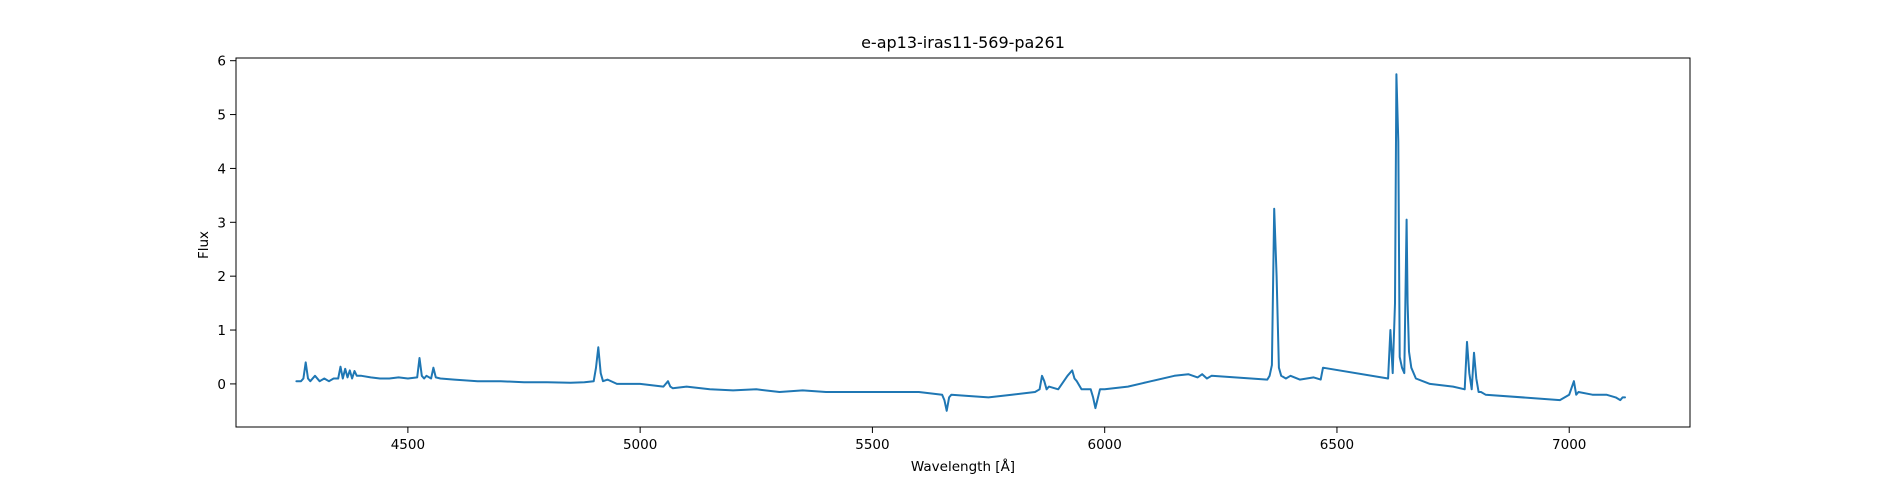 This screenshot has width=1878, height=480. What do you see at coordinates (221, 223) in the screenshot?
I see `y-tick-label: 3` at bounding box center [221, 223].